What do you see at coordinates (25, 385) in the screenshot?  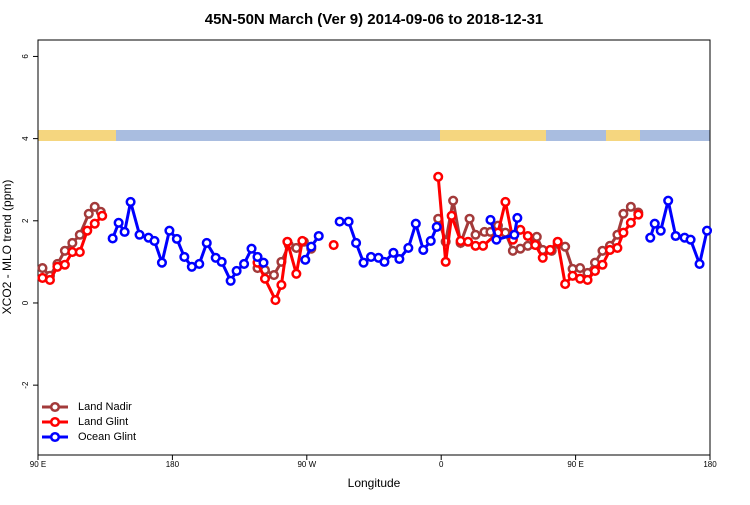 I see `y-tick-label: -2` at bounding box center [25, 385].